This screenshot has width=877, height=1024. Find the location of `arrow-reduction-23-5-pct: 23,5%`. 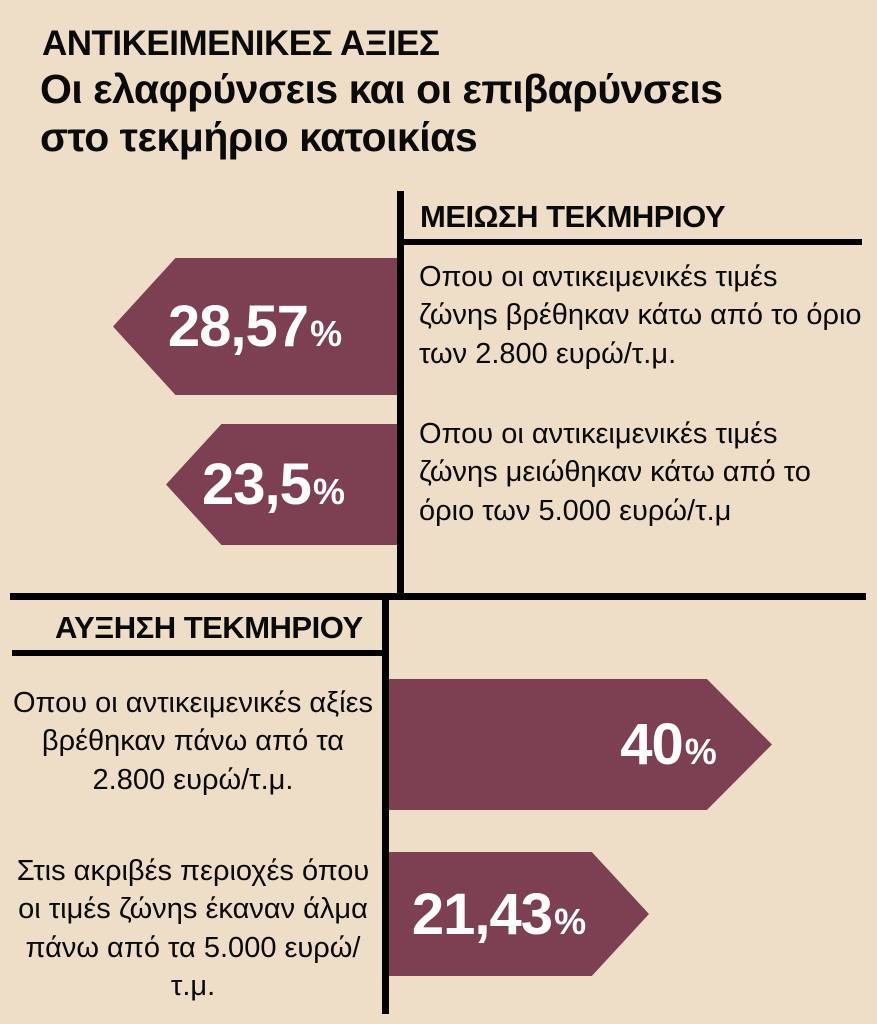

arrow-reduction-23-5-pct: 23,5% is located at coordinates (281, 484).